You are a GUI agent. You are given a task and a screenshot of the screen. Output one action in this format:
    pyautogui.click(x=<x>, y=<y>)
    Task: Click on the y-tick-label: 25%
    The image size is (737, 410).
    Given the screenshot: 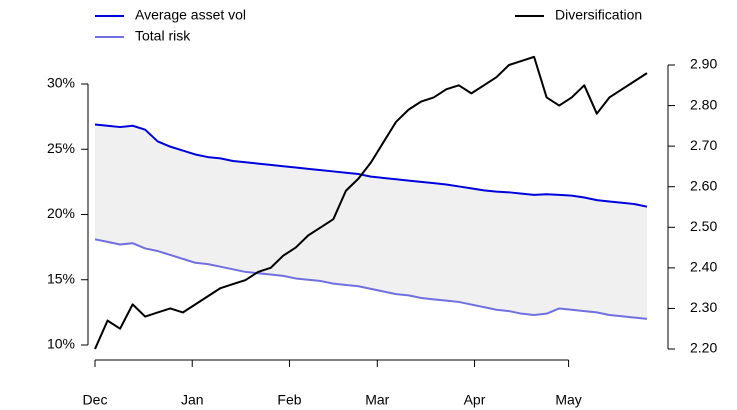 What is the action you would take?
    pyautogui.click(x=61, y=148)
    